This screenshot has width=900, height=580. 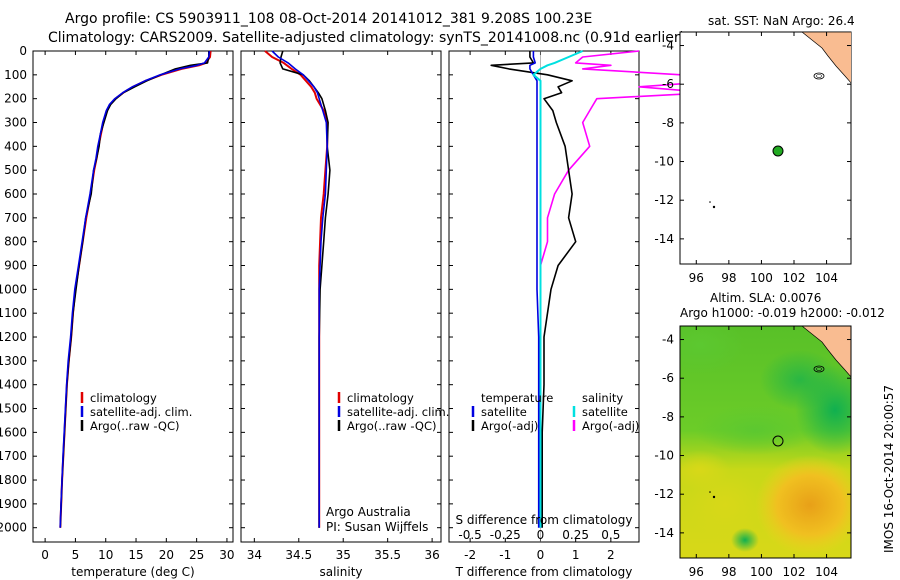 What do you see at coordinates (15, 266) in the screenshot?
I see `y-tick-label: 900` at bounding box center [15, 266].